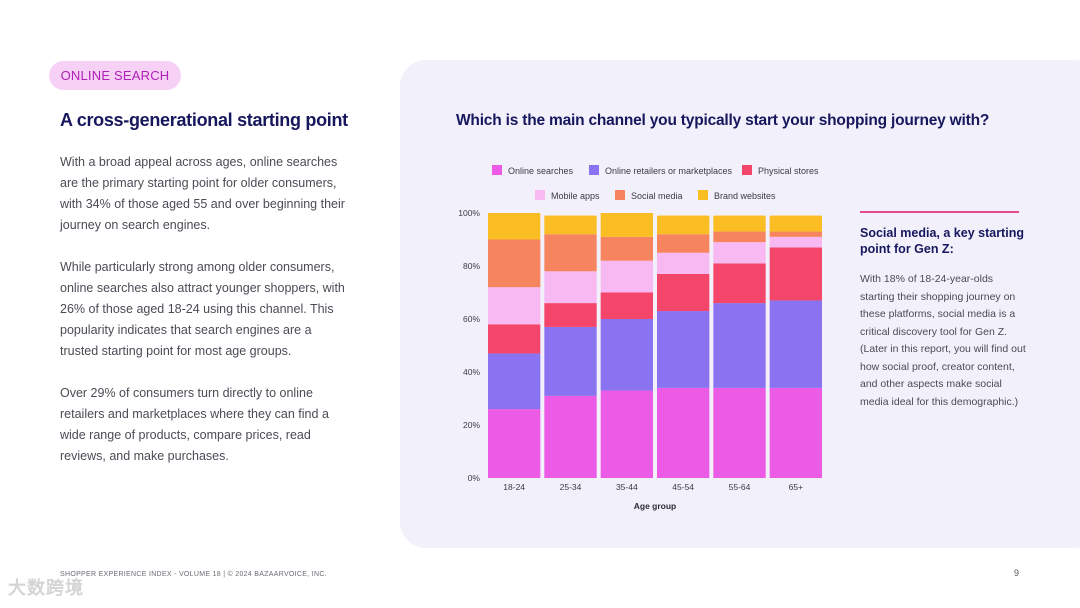 The image size is (1080, 608). I want to click on x-tick-65+: 65+, so click(796, 487).